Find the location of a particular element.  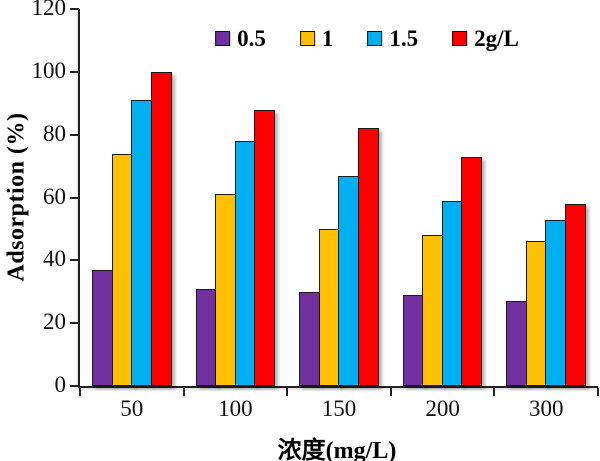

bar-0.5-at-100 is located at coordinates (206, 337).